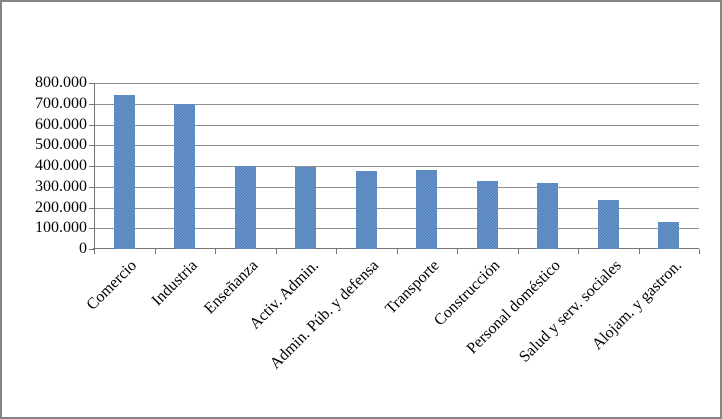 Image resolution: width=722 pixels, height=419 pixels. Describe the element at coordinates (61, 186) in the screenshot. I see `y-tick-label: 300.000` at that location.